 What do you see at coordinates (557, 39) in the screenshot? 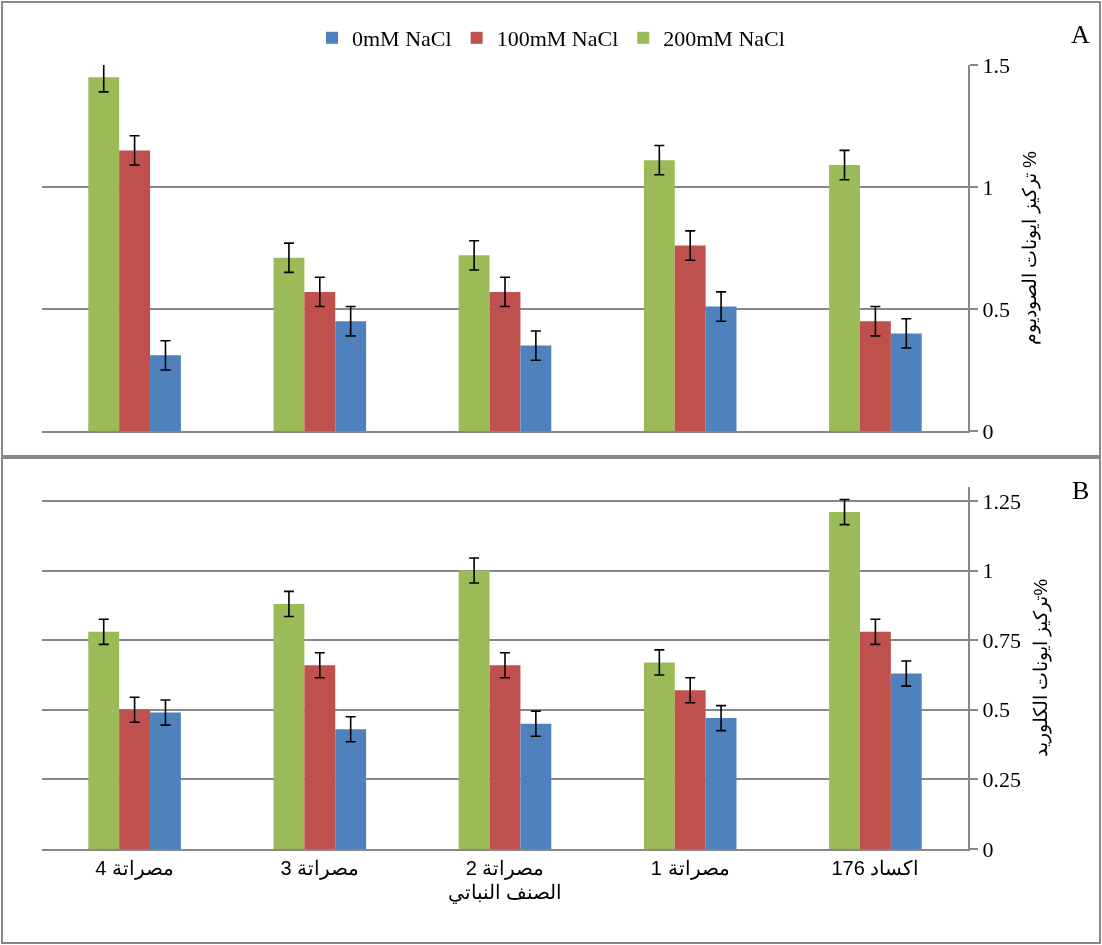
I see `legend-label: 100mM NaCl` at bounding box center [557, 39].